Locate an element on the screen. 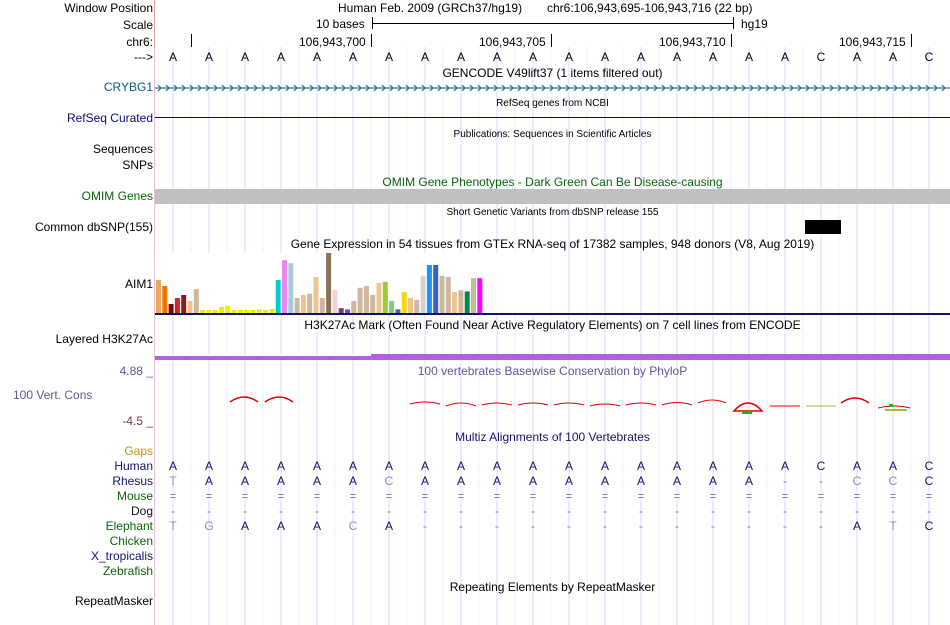 The width and height of the screenshot is (950, 625). species-label: Zebrafish is located at coordinates (127, 571).